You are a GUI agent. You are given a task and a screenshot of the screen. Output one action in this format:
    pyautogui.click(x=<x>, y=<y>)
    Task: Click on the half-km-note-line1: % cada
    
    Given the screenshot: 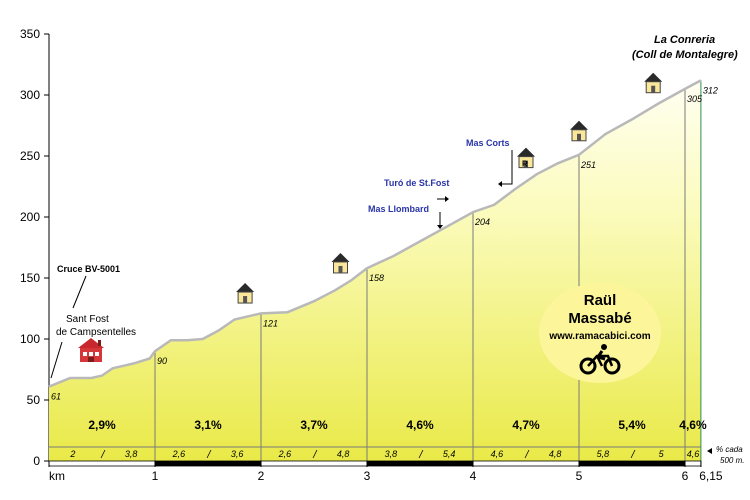 What is the action you would take?
    pyautogui.click(x=729, y=449)
    